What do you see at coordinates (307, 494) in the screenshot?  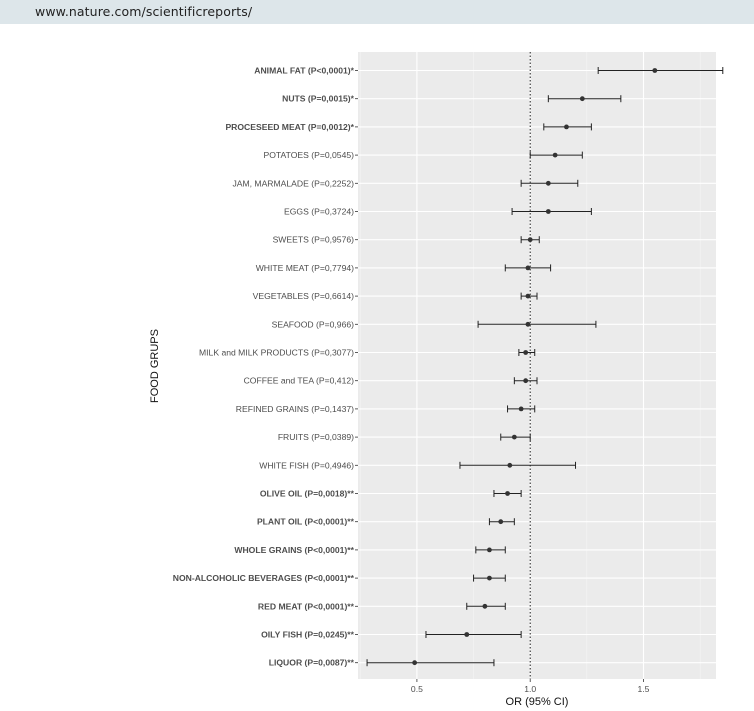 I see `row-label: OLIVE OIL (P=0,0018)**` at bounding box center [307, 494].